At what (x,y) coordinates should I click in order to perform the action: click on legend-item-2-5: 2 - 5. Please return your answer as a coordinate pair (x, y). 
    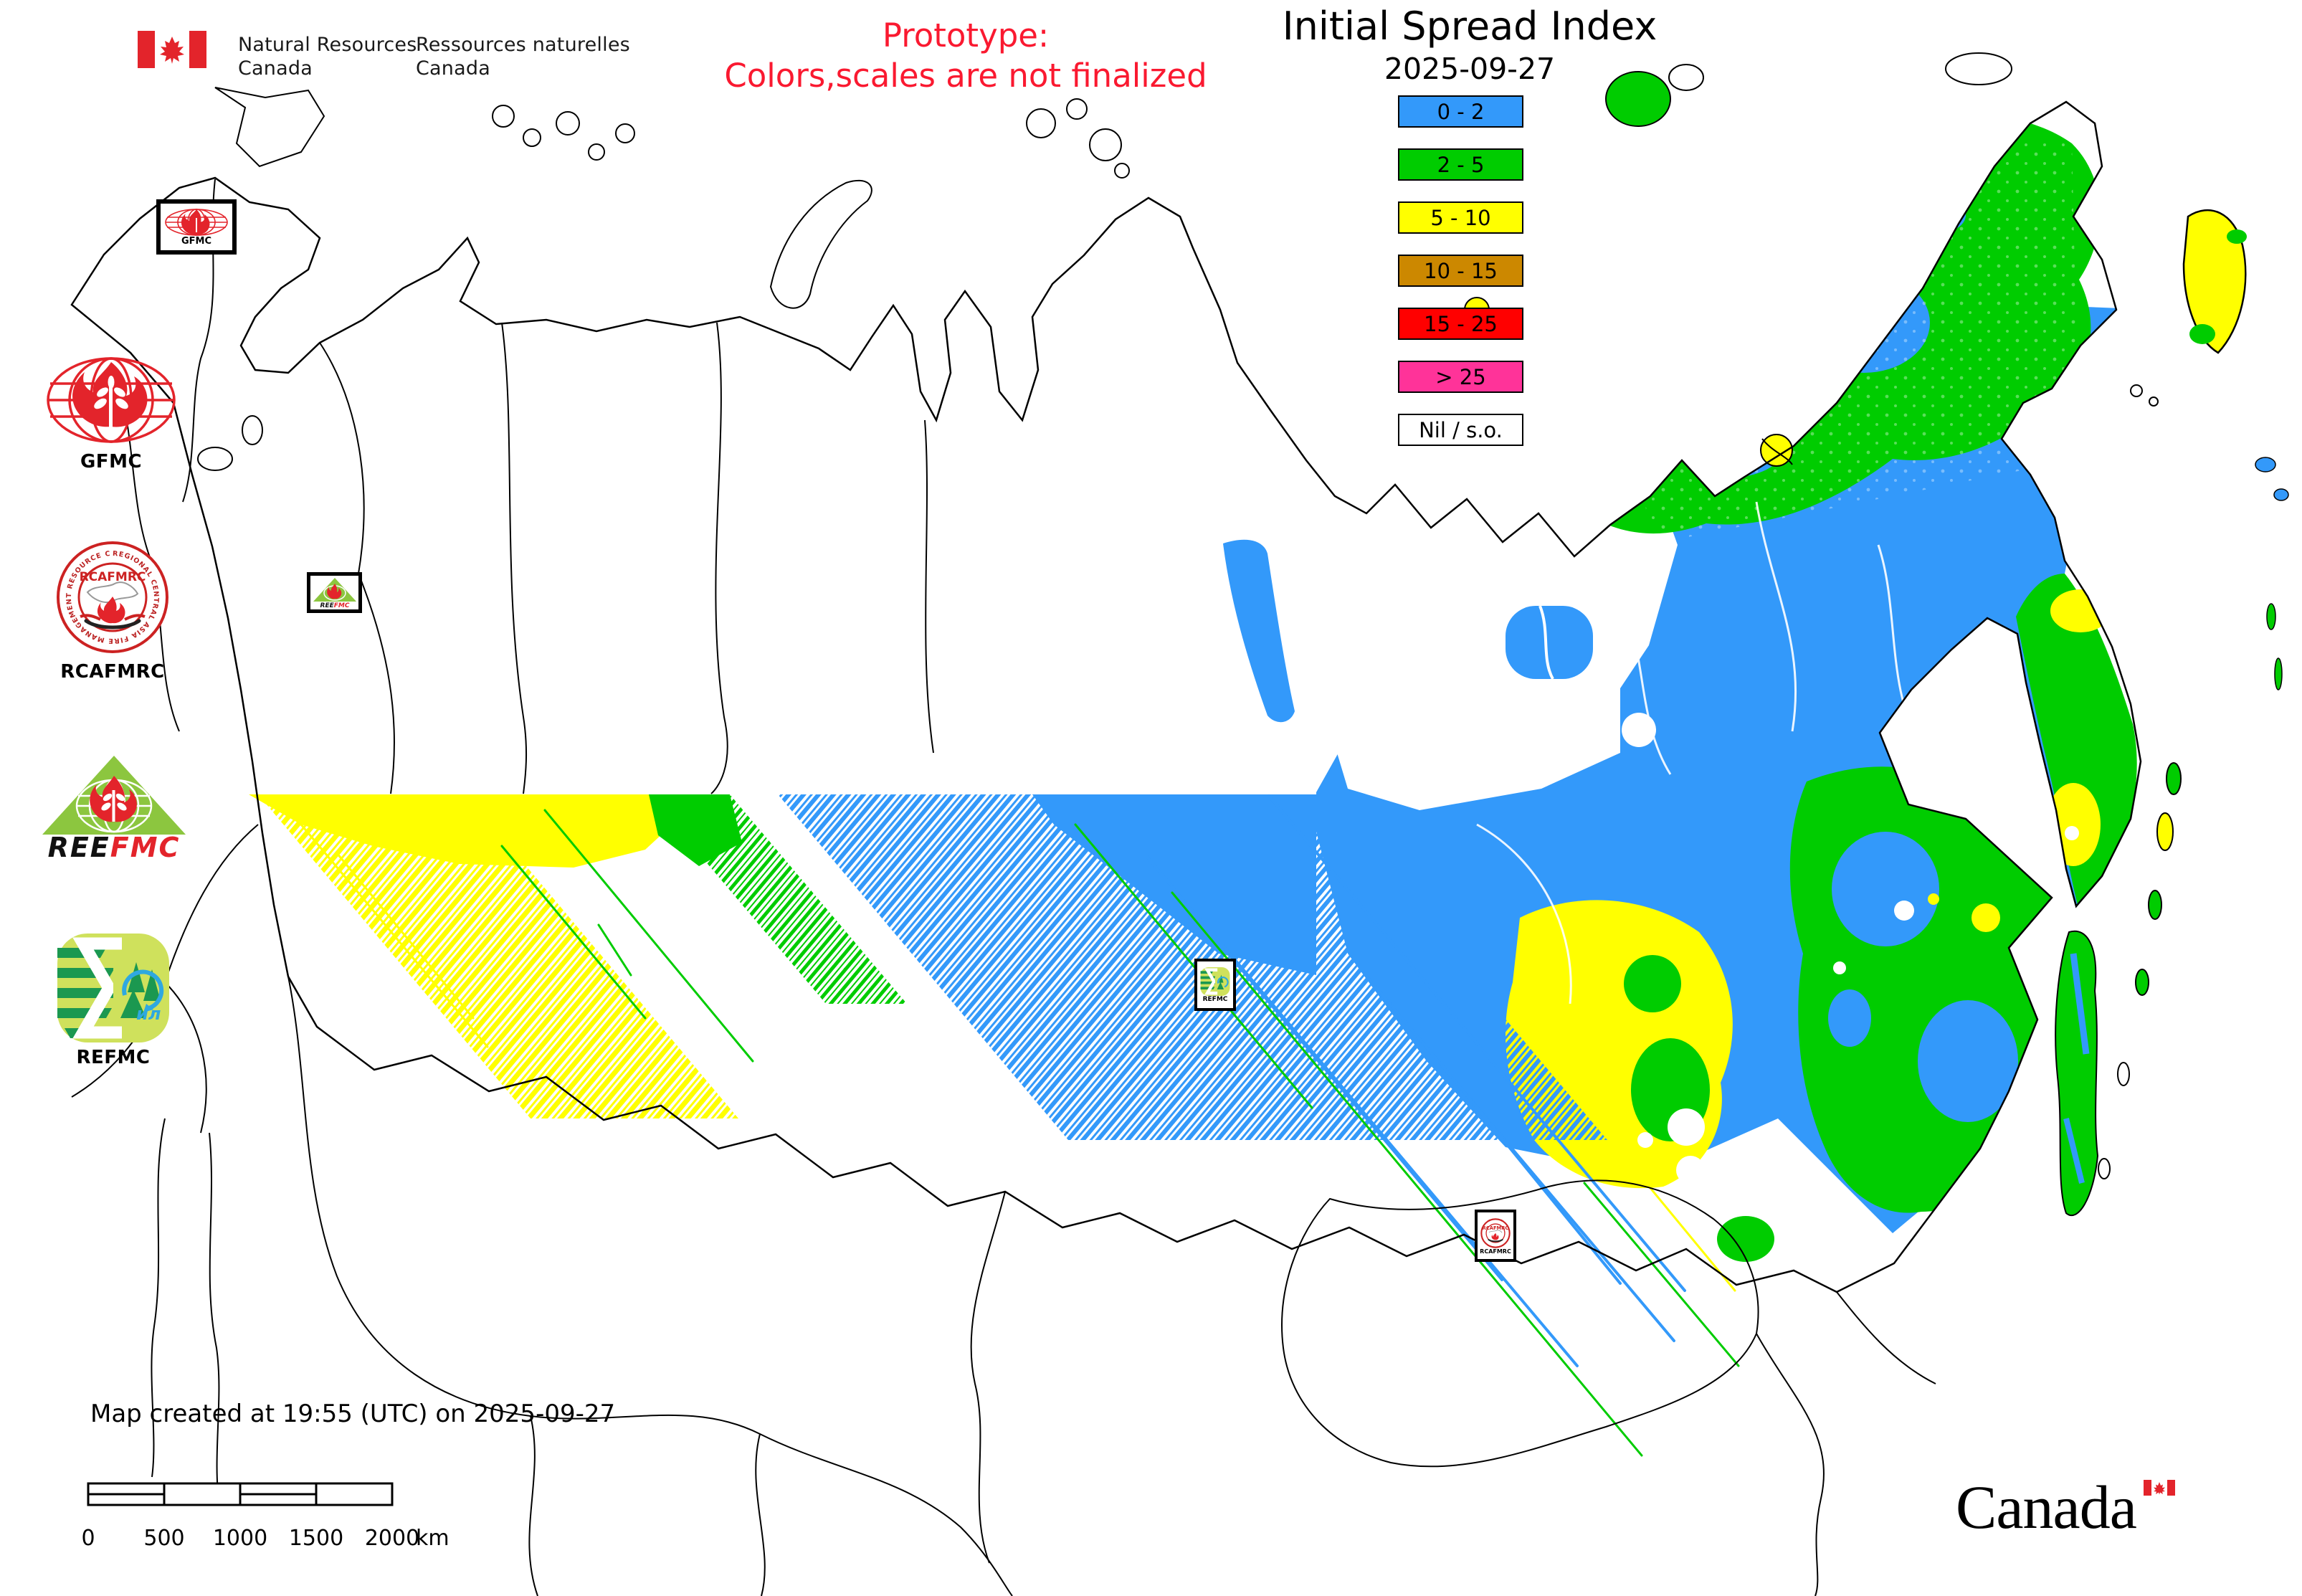
    Looking at the image, I should click on (1460, 164).